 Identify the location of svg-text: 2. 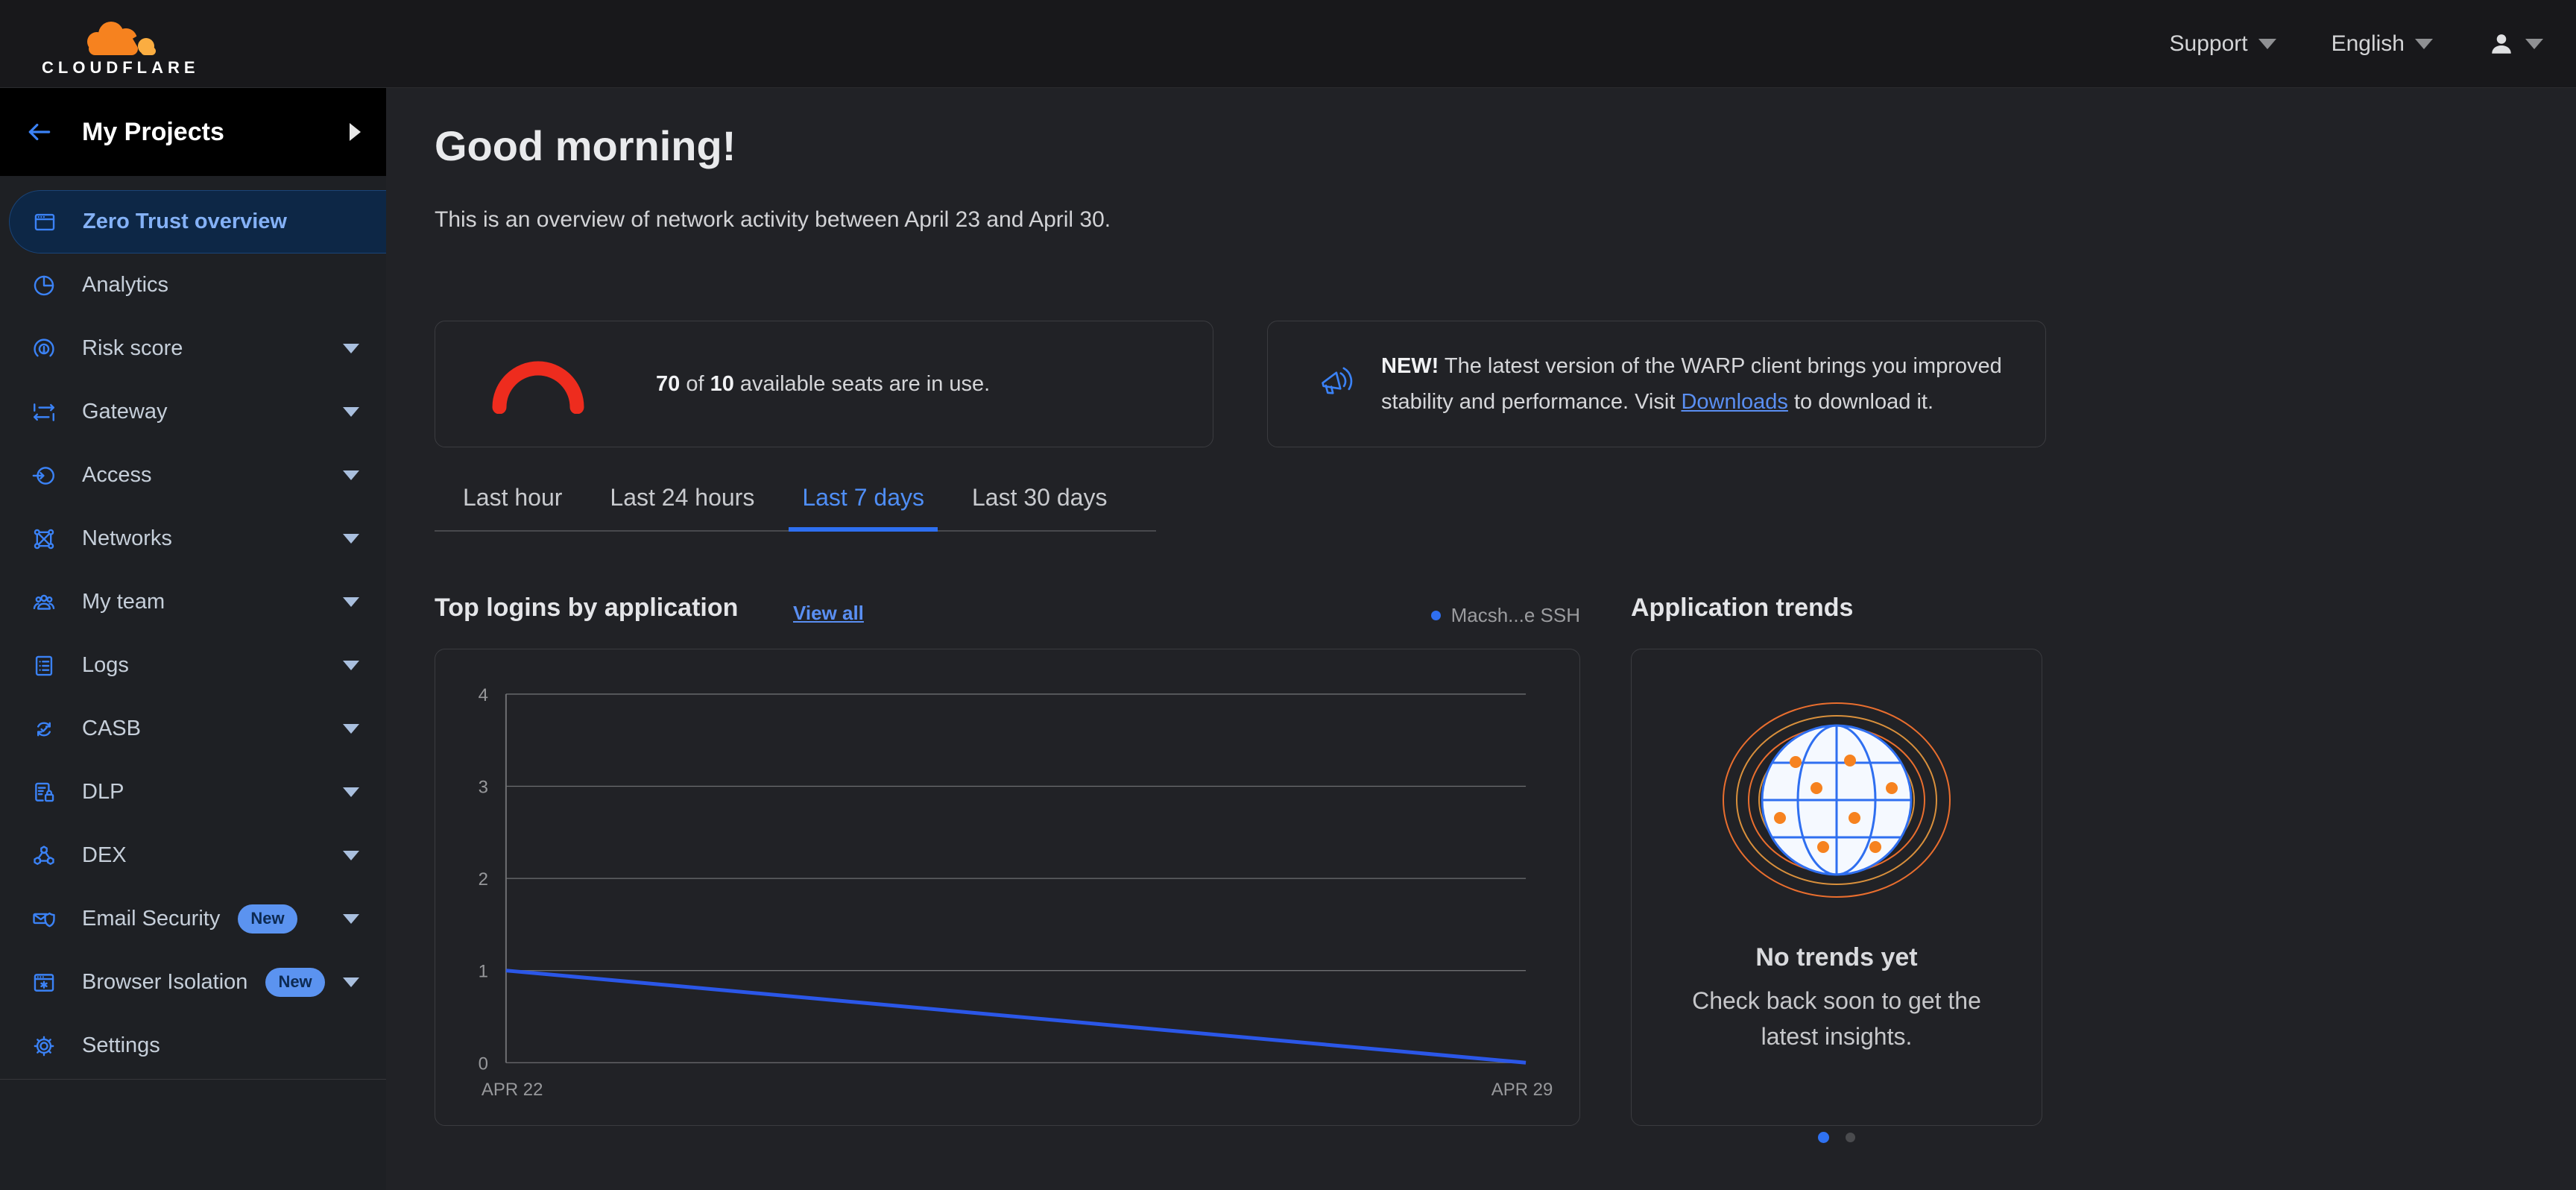
(483, 879).